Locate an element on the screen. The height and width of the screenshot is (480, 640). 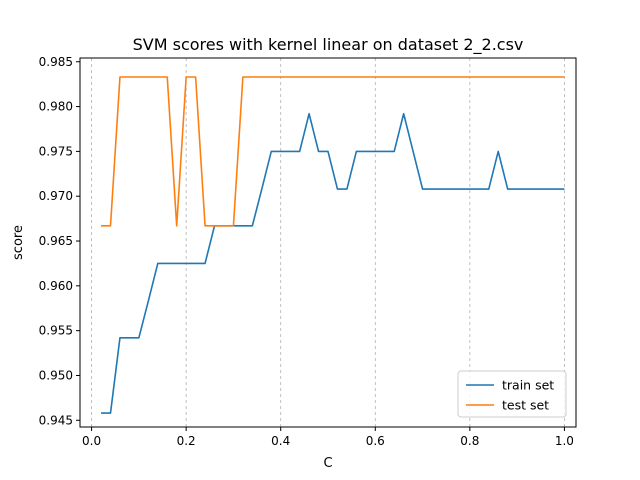
x-tick-label: 1.0 is located at coordinates (564, 441).